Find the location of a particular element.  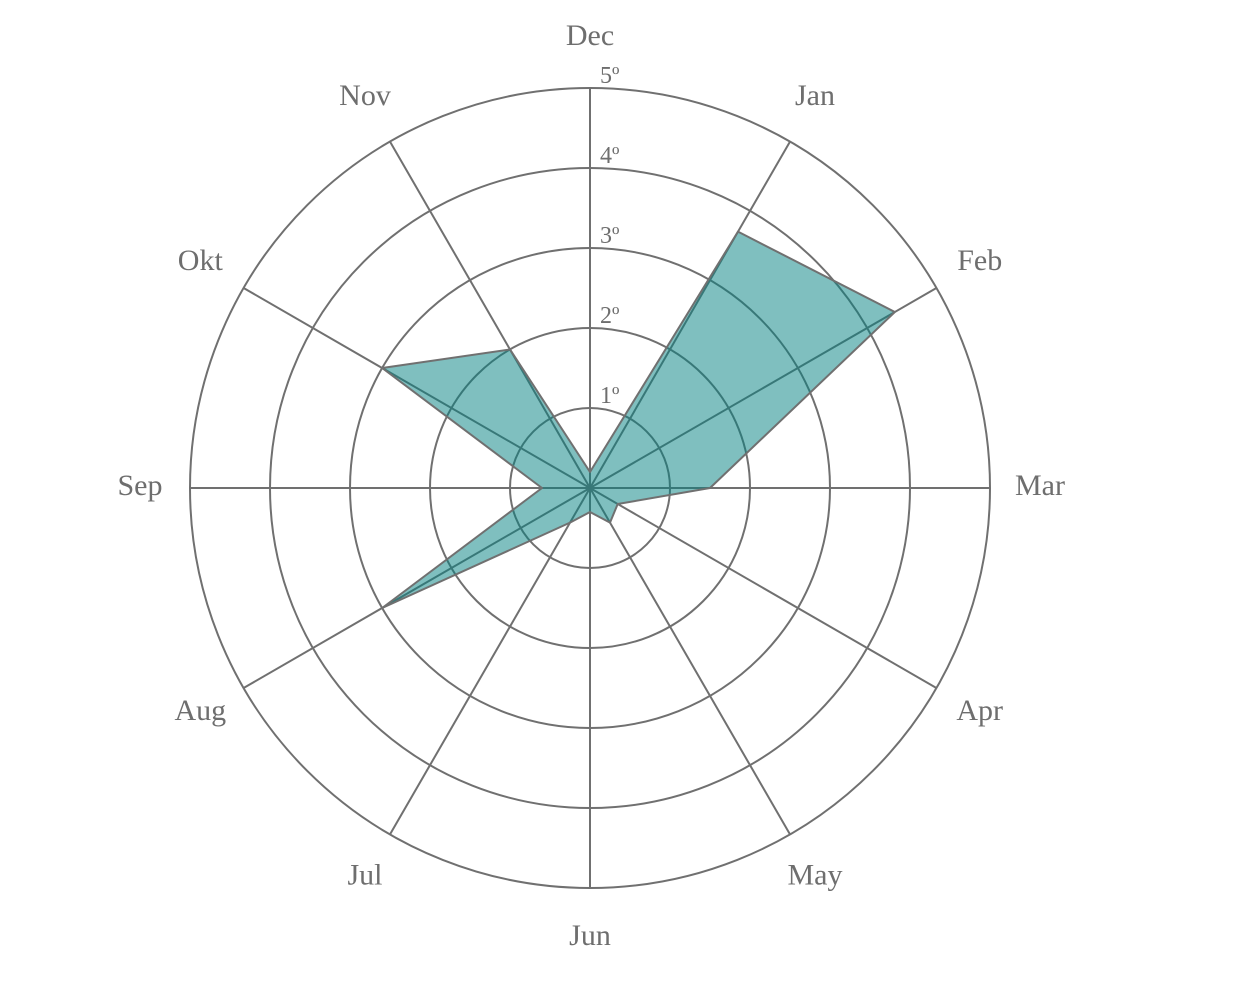

radial-tick-labels: 1º 2º 3º 4º 5º is located at coordinates (610, 236).